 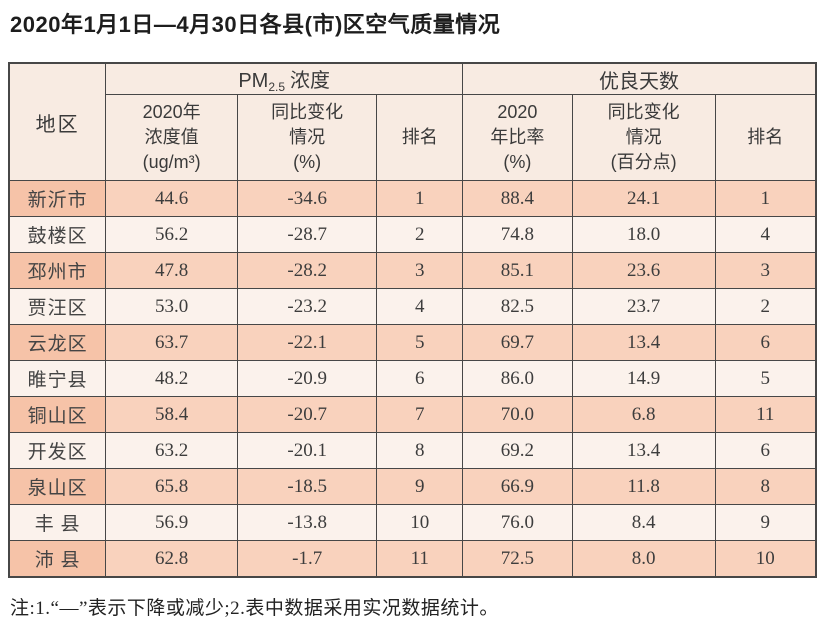 What do you see at coordinates (517, 522) in the screenshot?
I see `days-rate-cell: 76.0` at bounding box center [517, 522].